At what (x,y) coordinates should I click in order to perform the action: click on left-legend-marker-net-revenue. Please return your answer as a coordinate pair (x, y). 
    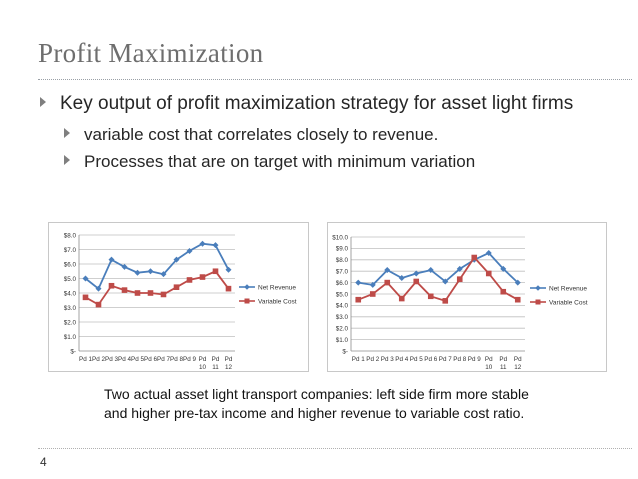
    Looking at the image, I should click on (247, 287).